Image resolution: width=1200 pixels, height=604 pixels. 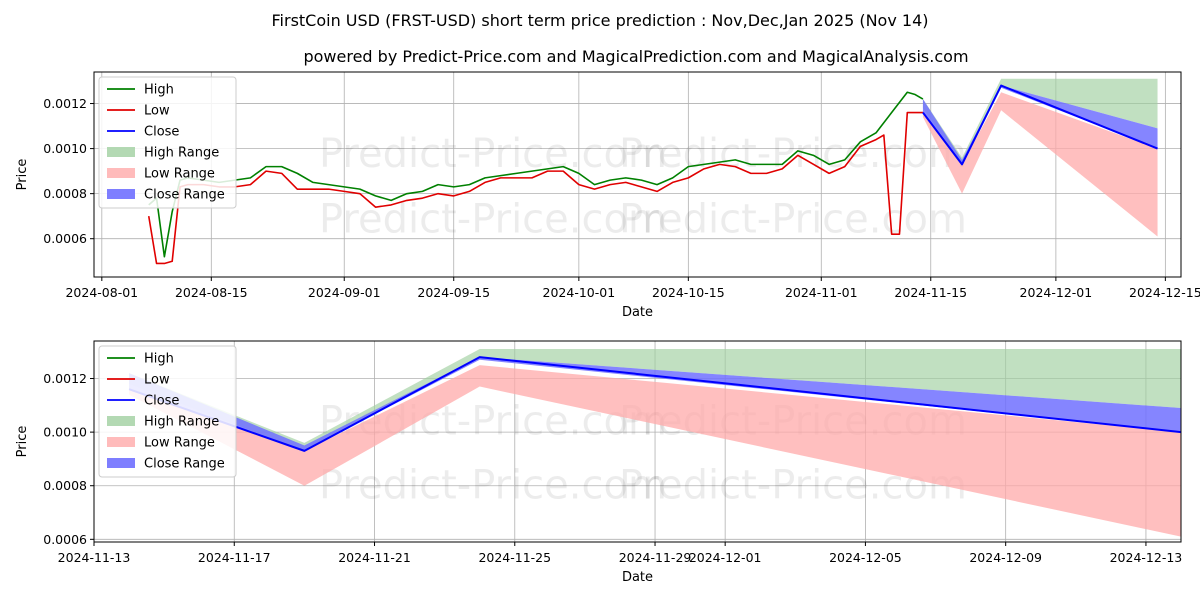 I want to click on x-tick-label: 2024-12-15, so click(x=1164, y=292).